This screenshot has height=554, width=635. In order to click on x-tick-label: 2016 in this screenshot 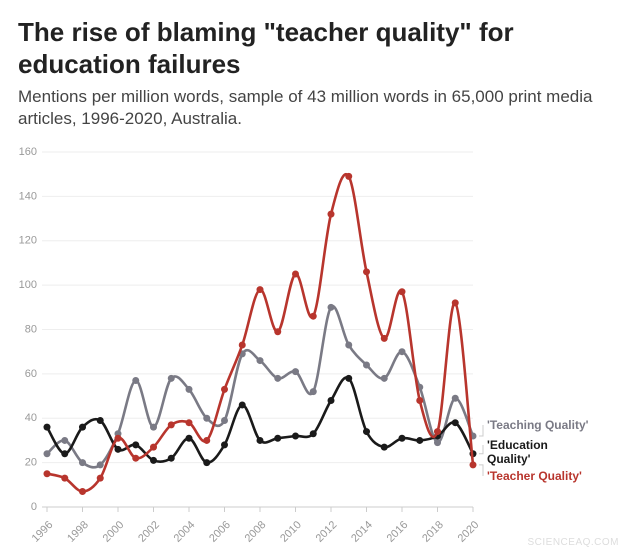, I will do `click(398, 532)`.